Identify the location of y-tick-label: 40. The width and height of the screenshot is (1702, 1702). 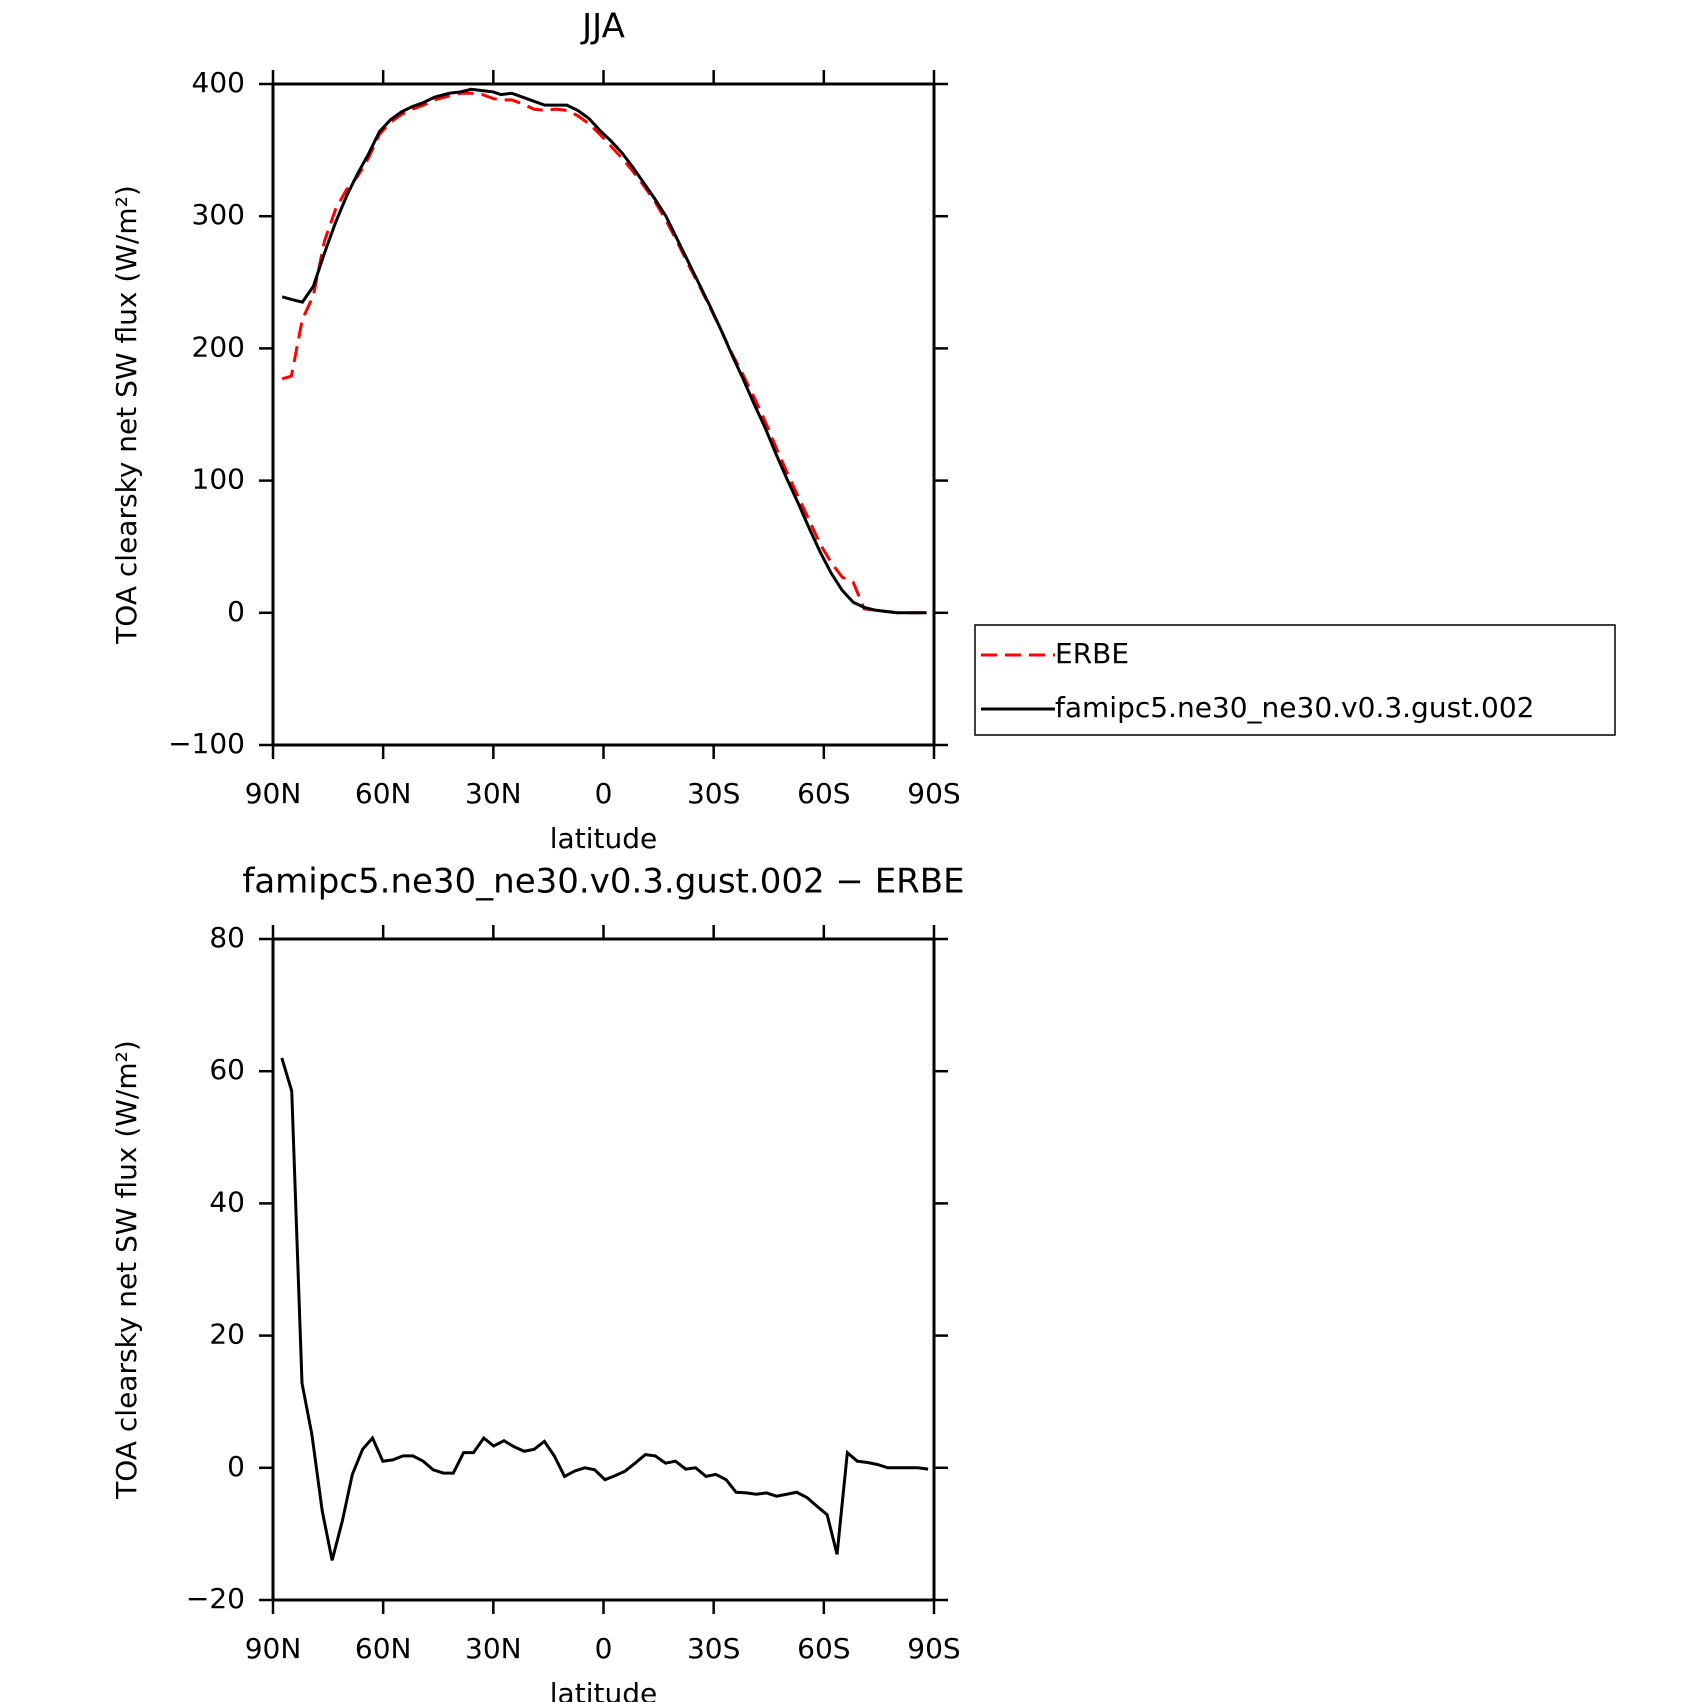
(227, 1201).